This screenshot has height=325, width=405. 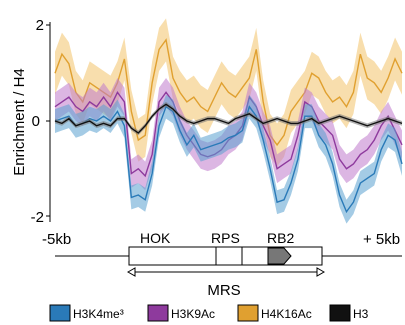 What do you see at coordinates (340, 313) in the screenshot?
I see `legend-swatch-h3` at bounding box center [340, 313].